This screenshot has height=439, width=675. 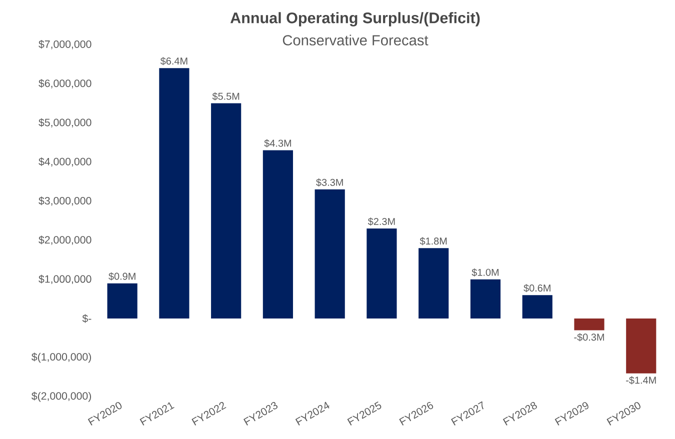 What do you see at coordinates (65, 279) in the screenshot?
I see `y-tick-label: $1,000,000` at bounding box center [65, 279].